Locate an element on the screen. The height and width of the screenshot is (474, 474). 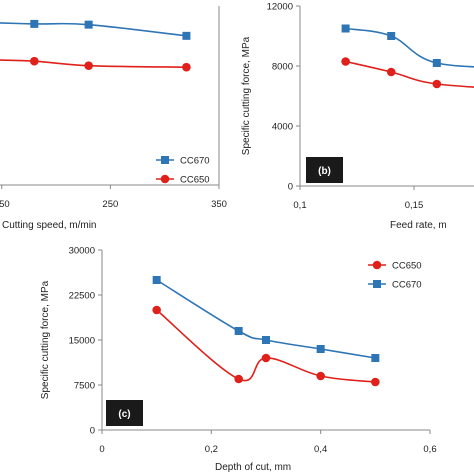
panel-tag-label: (c) is located at coordinates (124, 414).